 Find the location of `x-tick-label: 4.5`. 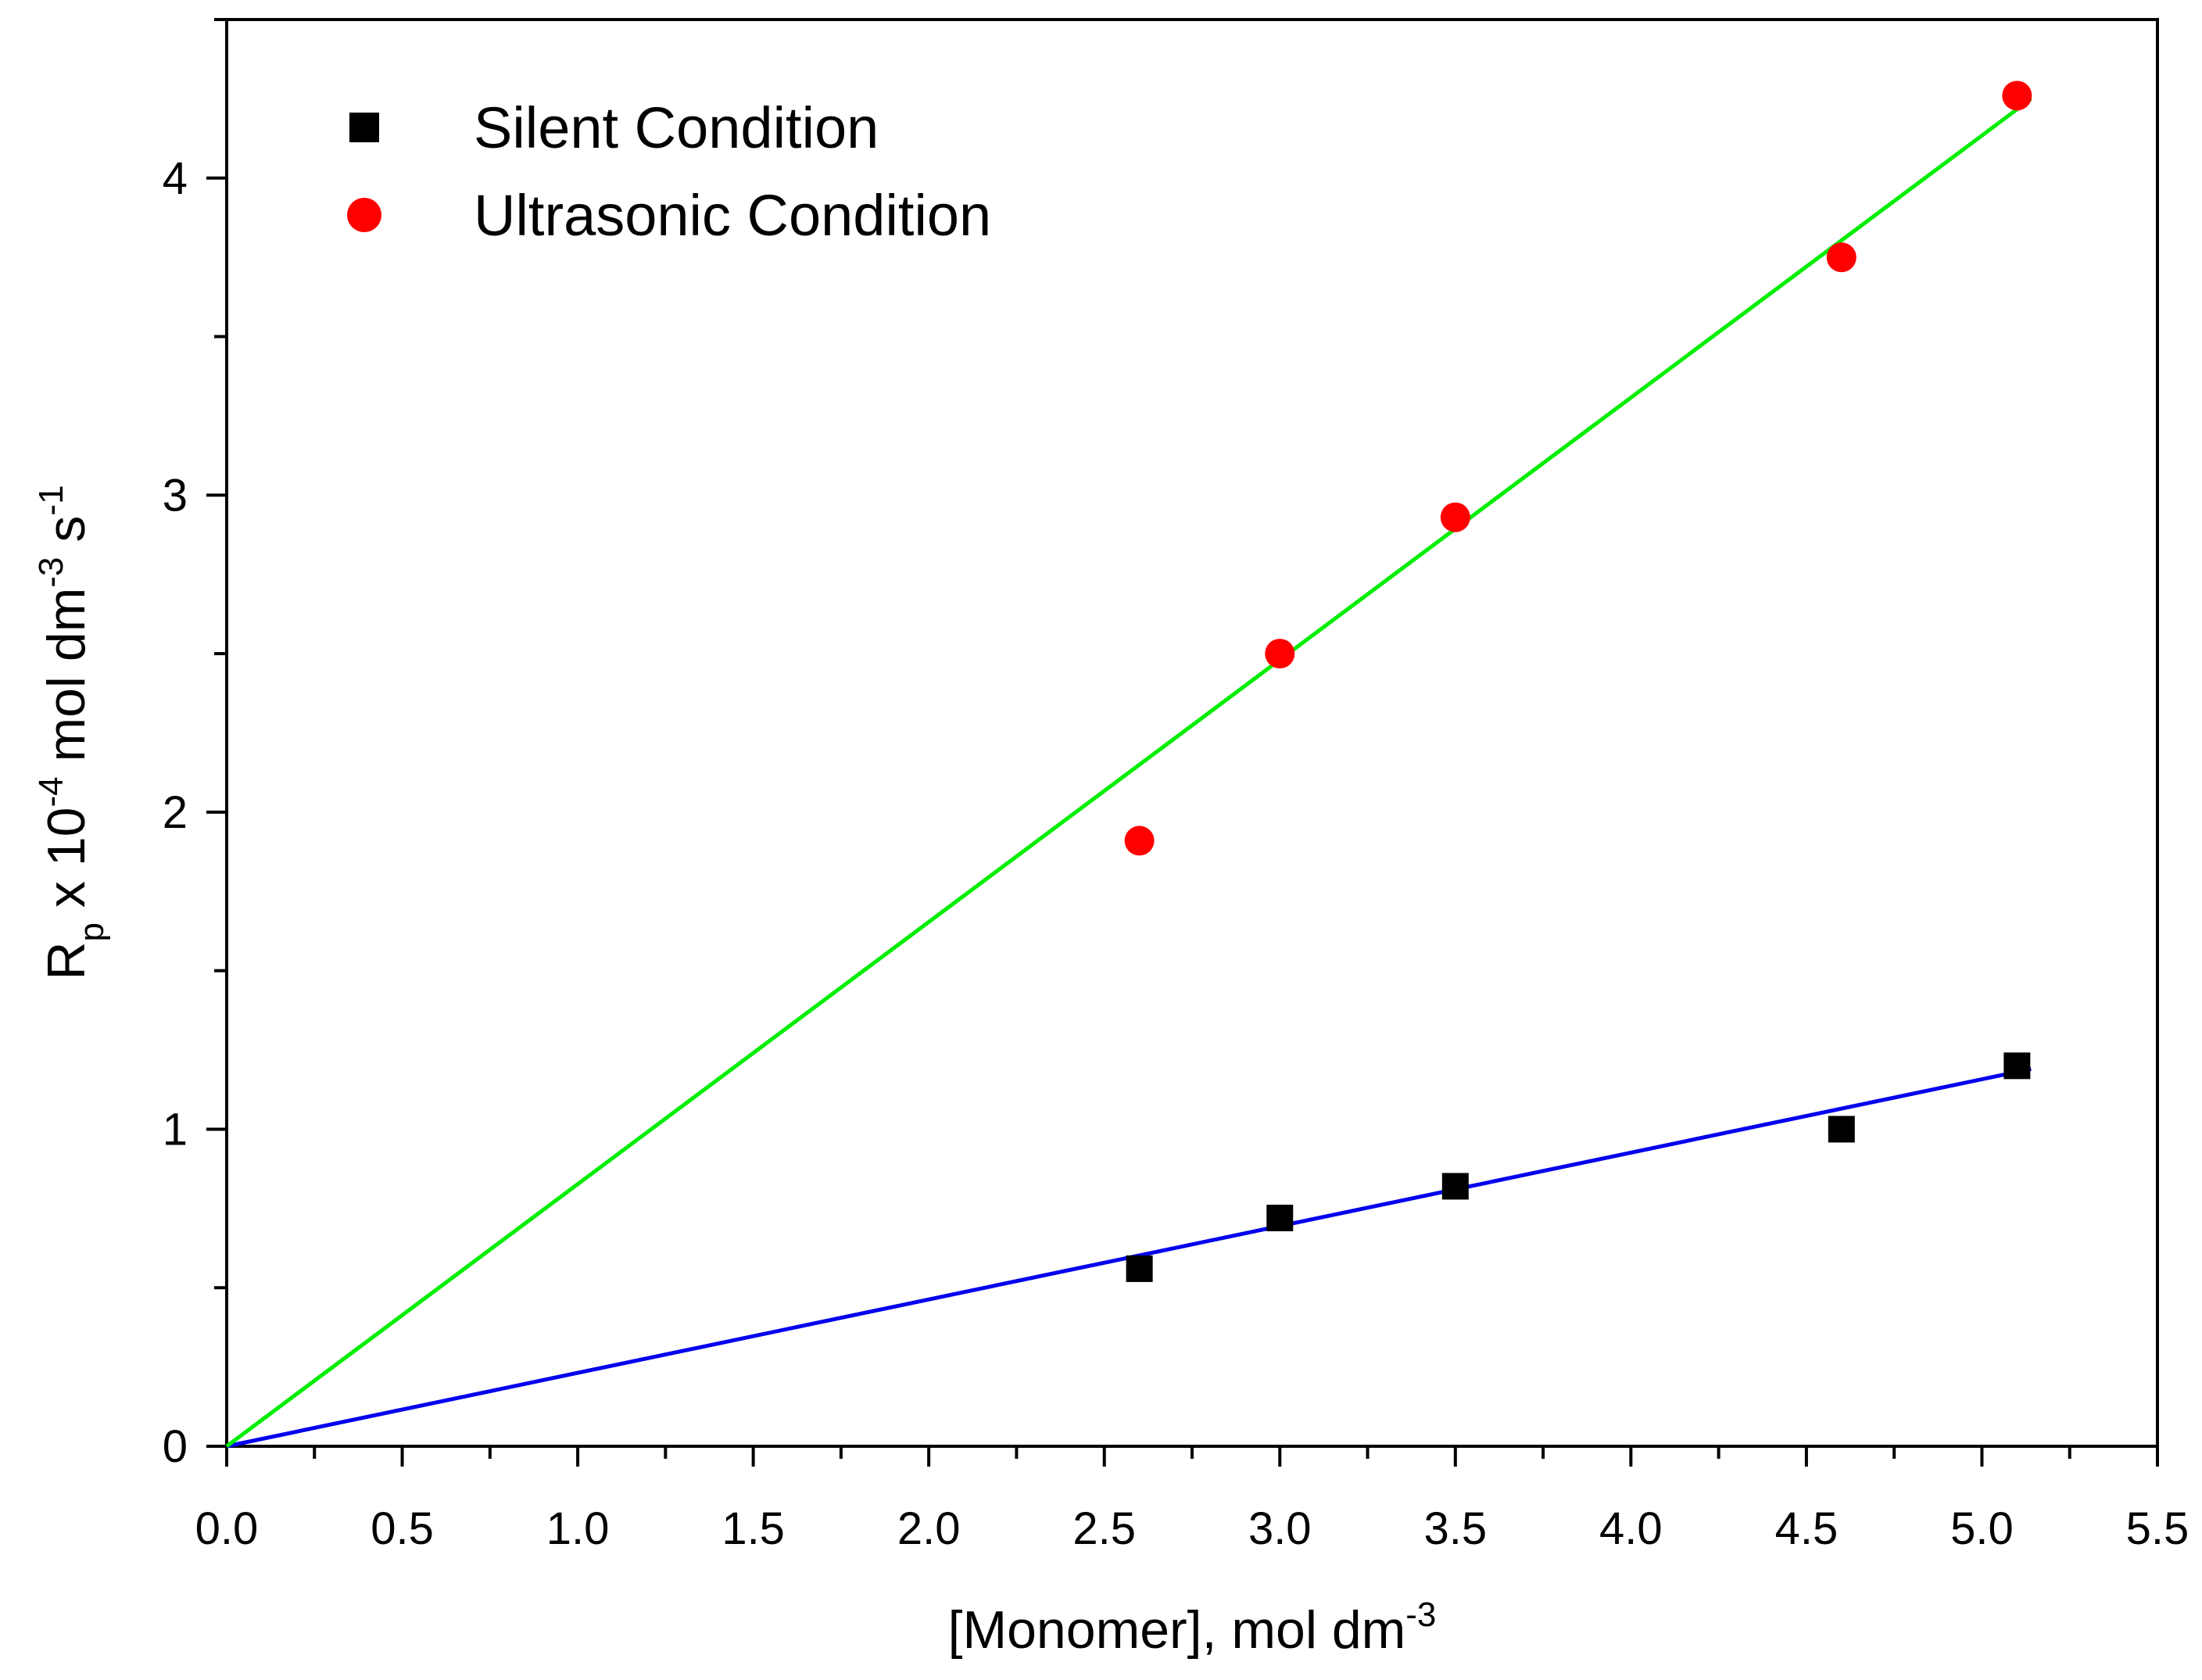

x-tick-label: 4.5 is located at coordinates (1807, 1528).